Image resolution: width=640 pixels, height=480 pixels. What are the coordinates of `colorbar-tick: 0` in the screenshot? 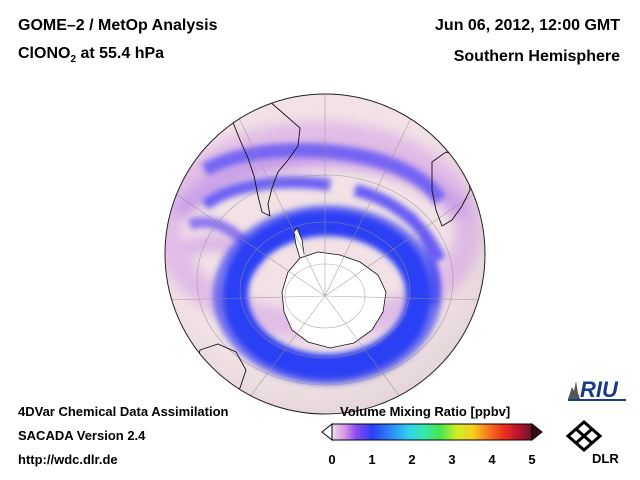 It's located at (332, 459).